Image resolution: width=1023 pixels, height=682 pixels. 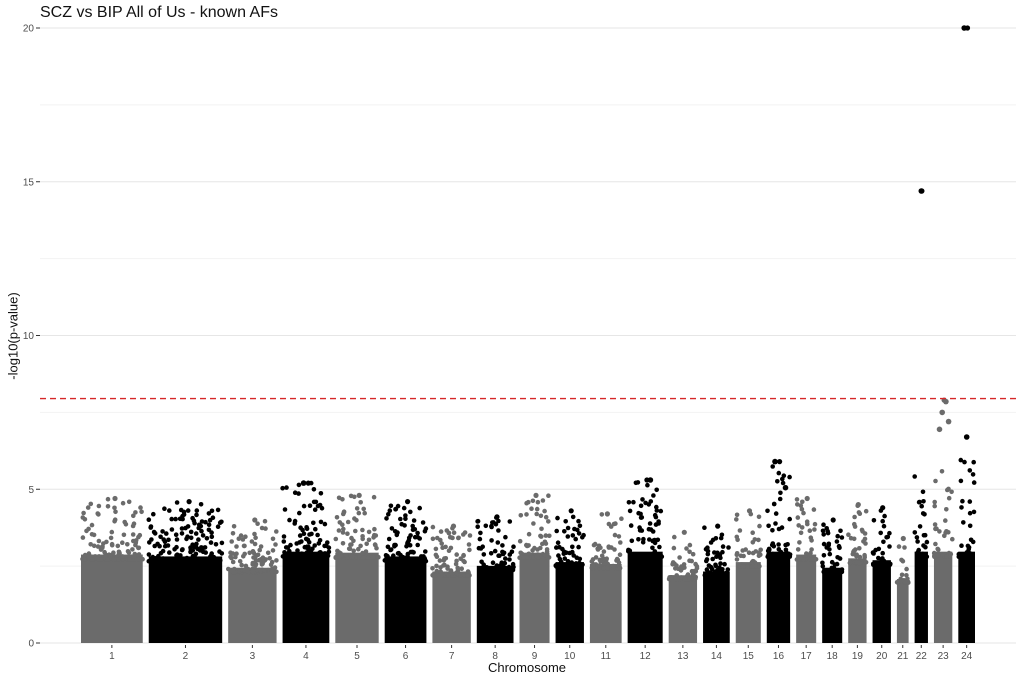 What do you see at coordinates (571, 511) in the screenshot?
I see `chromosome-10-peak-point` at bounding box center [571, 511].